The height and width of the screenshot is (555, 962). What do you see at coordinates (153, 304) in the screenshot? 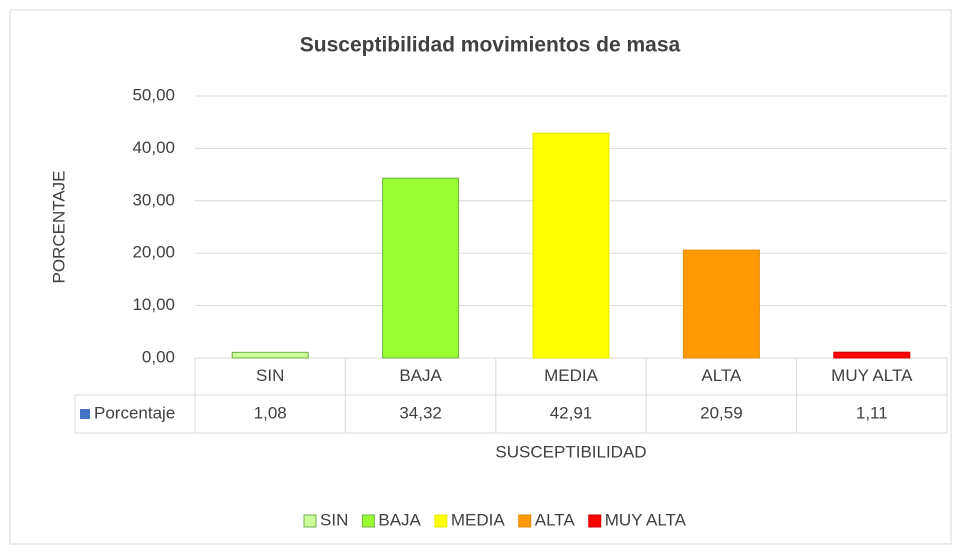
I see `y-tick-label: 10,00` at bounding box center [153, 304].